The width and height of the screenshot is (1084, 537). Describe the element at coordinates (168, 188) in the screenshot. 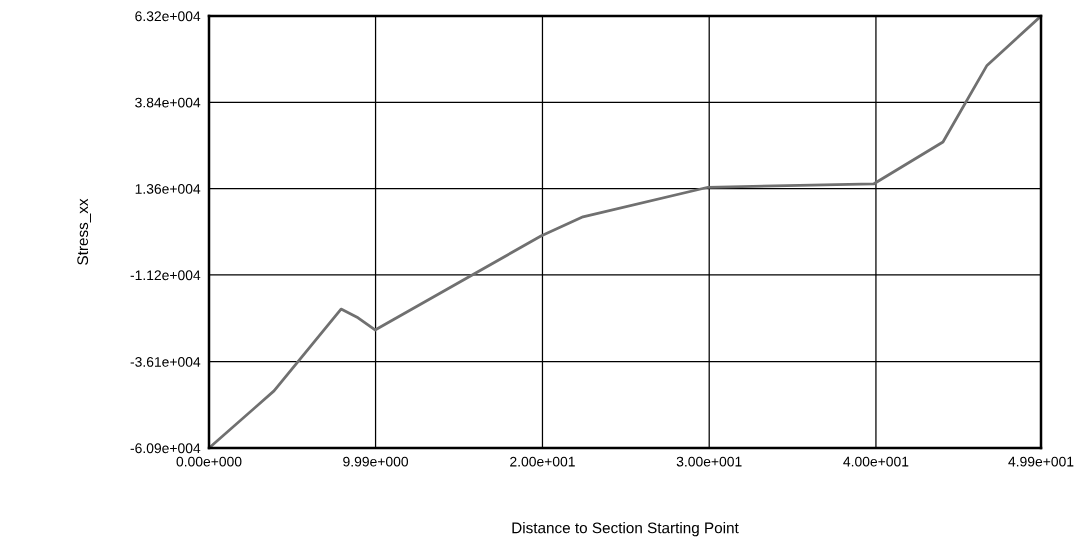

I see `y-tick-label: 1.36e+004` at that location.